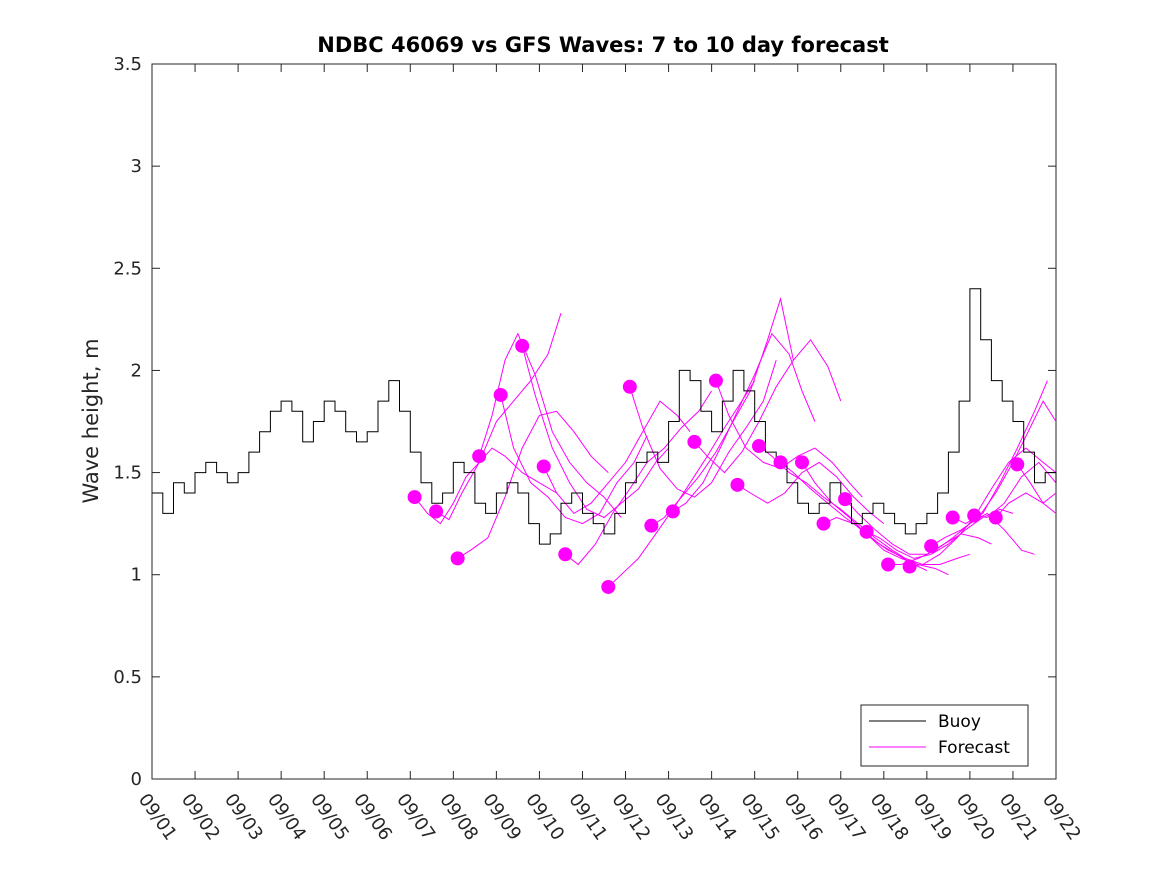 The height and width of the screenshot is (875, 1167). Describe the element at coordinates (127, 677) in the screenshot. I see `y-tick-label: 0.5` at that location.